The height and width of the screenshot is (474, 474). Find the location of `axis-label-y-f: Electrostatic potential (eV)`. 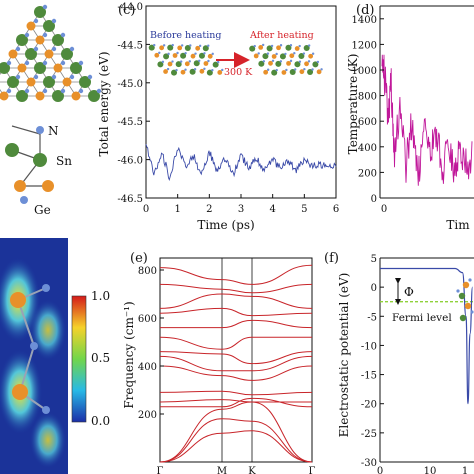

axis-label-y-f: Electrostatic potential (eV) is located at coordinates (344, 355).